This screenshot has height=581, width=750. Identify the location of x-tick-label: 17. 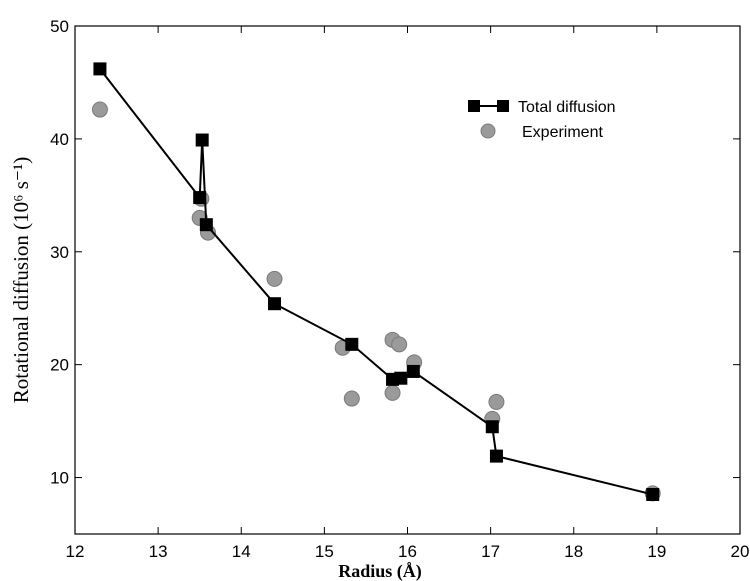
(490, 551).